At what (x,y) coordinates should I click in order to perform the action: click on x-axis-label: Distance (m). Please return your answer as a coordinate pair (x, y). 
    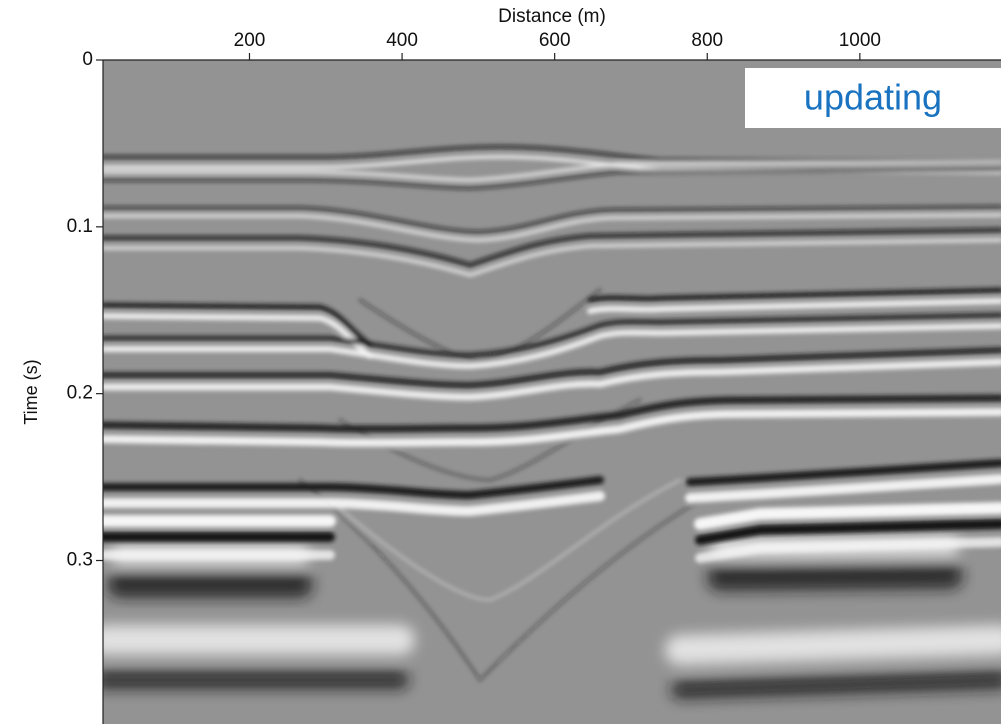
    Looking at the image, I should click on (552, 16).